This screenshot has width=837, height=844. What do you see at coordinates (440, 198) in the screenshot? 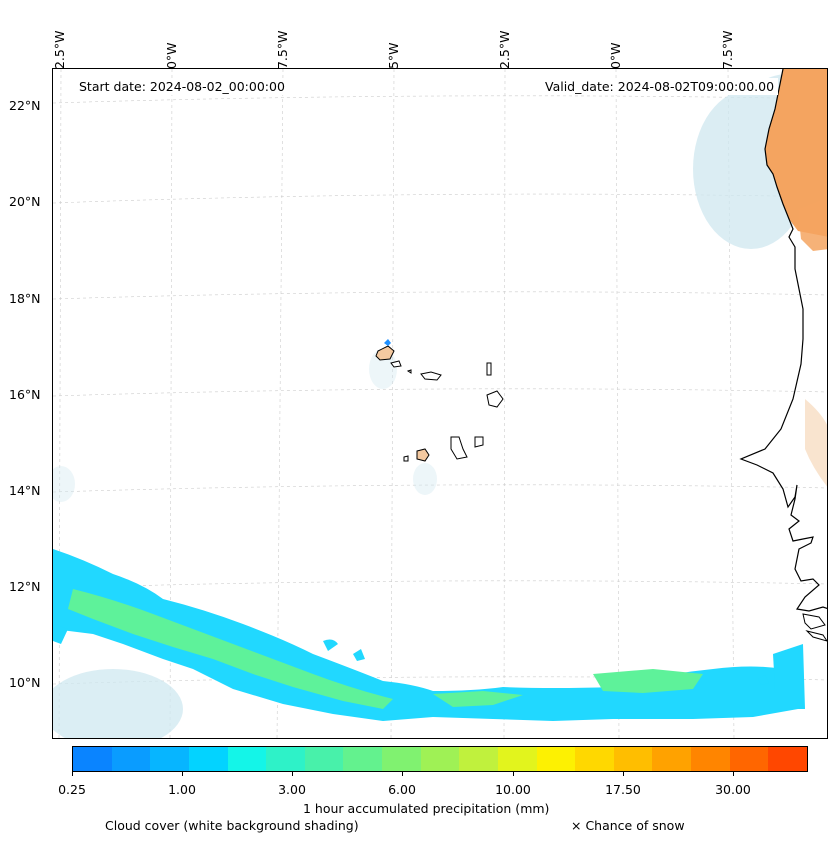
I see `parallel-20n` at bounding box center [440, 198].